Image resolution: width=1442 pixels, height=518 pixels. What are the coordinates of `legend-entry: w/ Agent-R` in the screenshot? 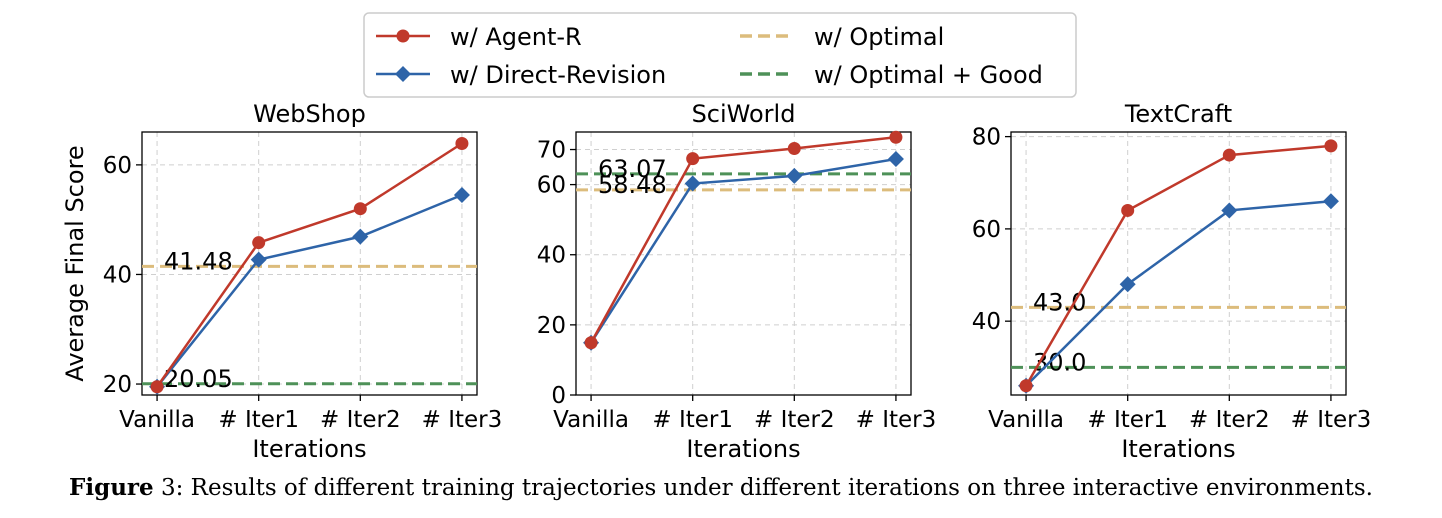 It's located at (479, 37).